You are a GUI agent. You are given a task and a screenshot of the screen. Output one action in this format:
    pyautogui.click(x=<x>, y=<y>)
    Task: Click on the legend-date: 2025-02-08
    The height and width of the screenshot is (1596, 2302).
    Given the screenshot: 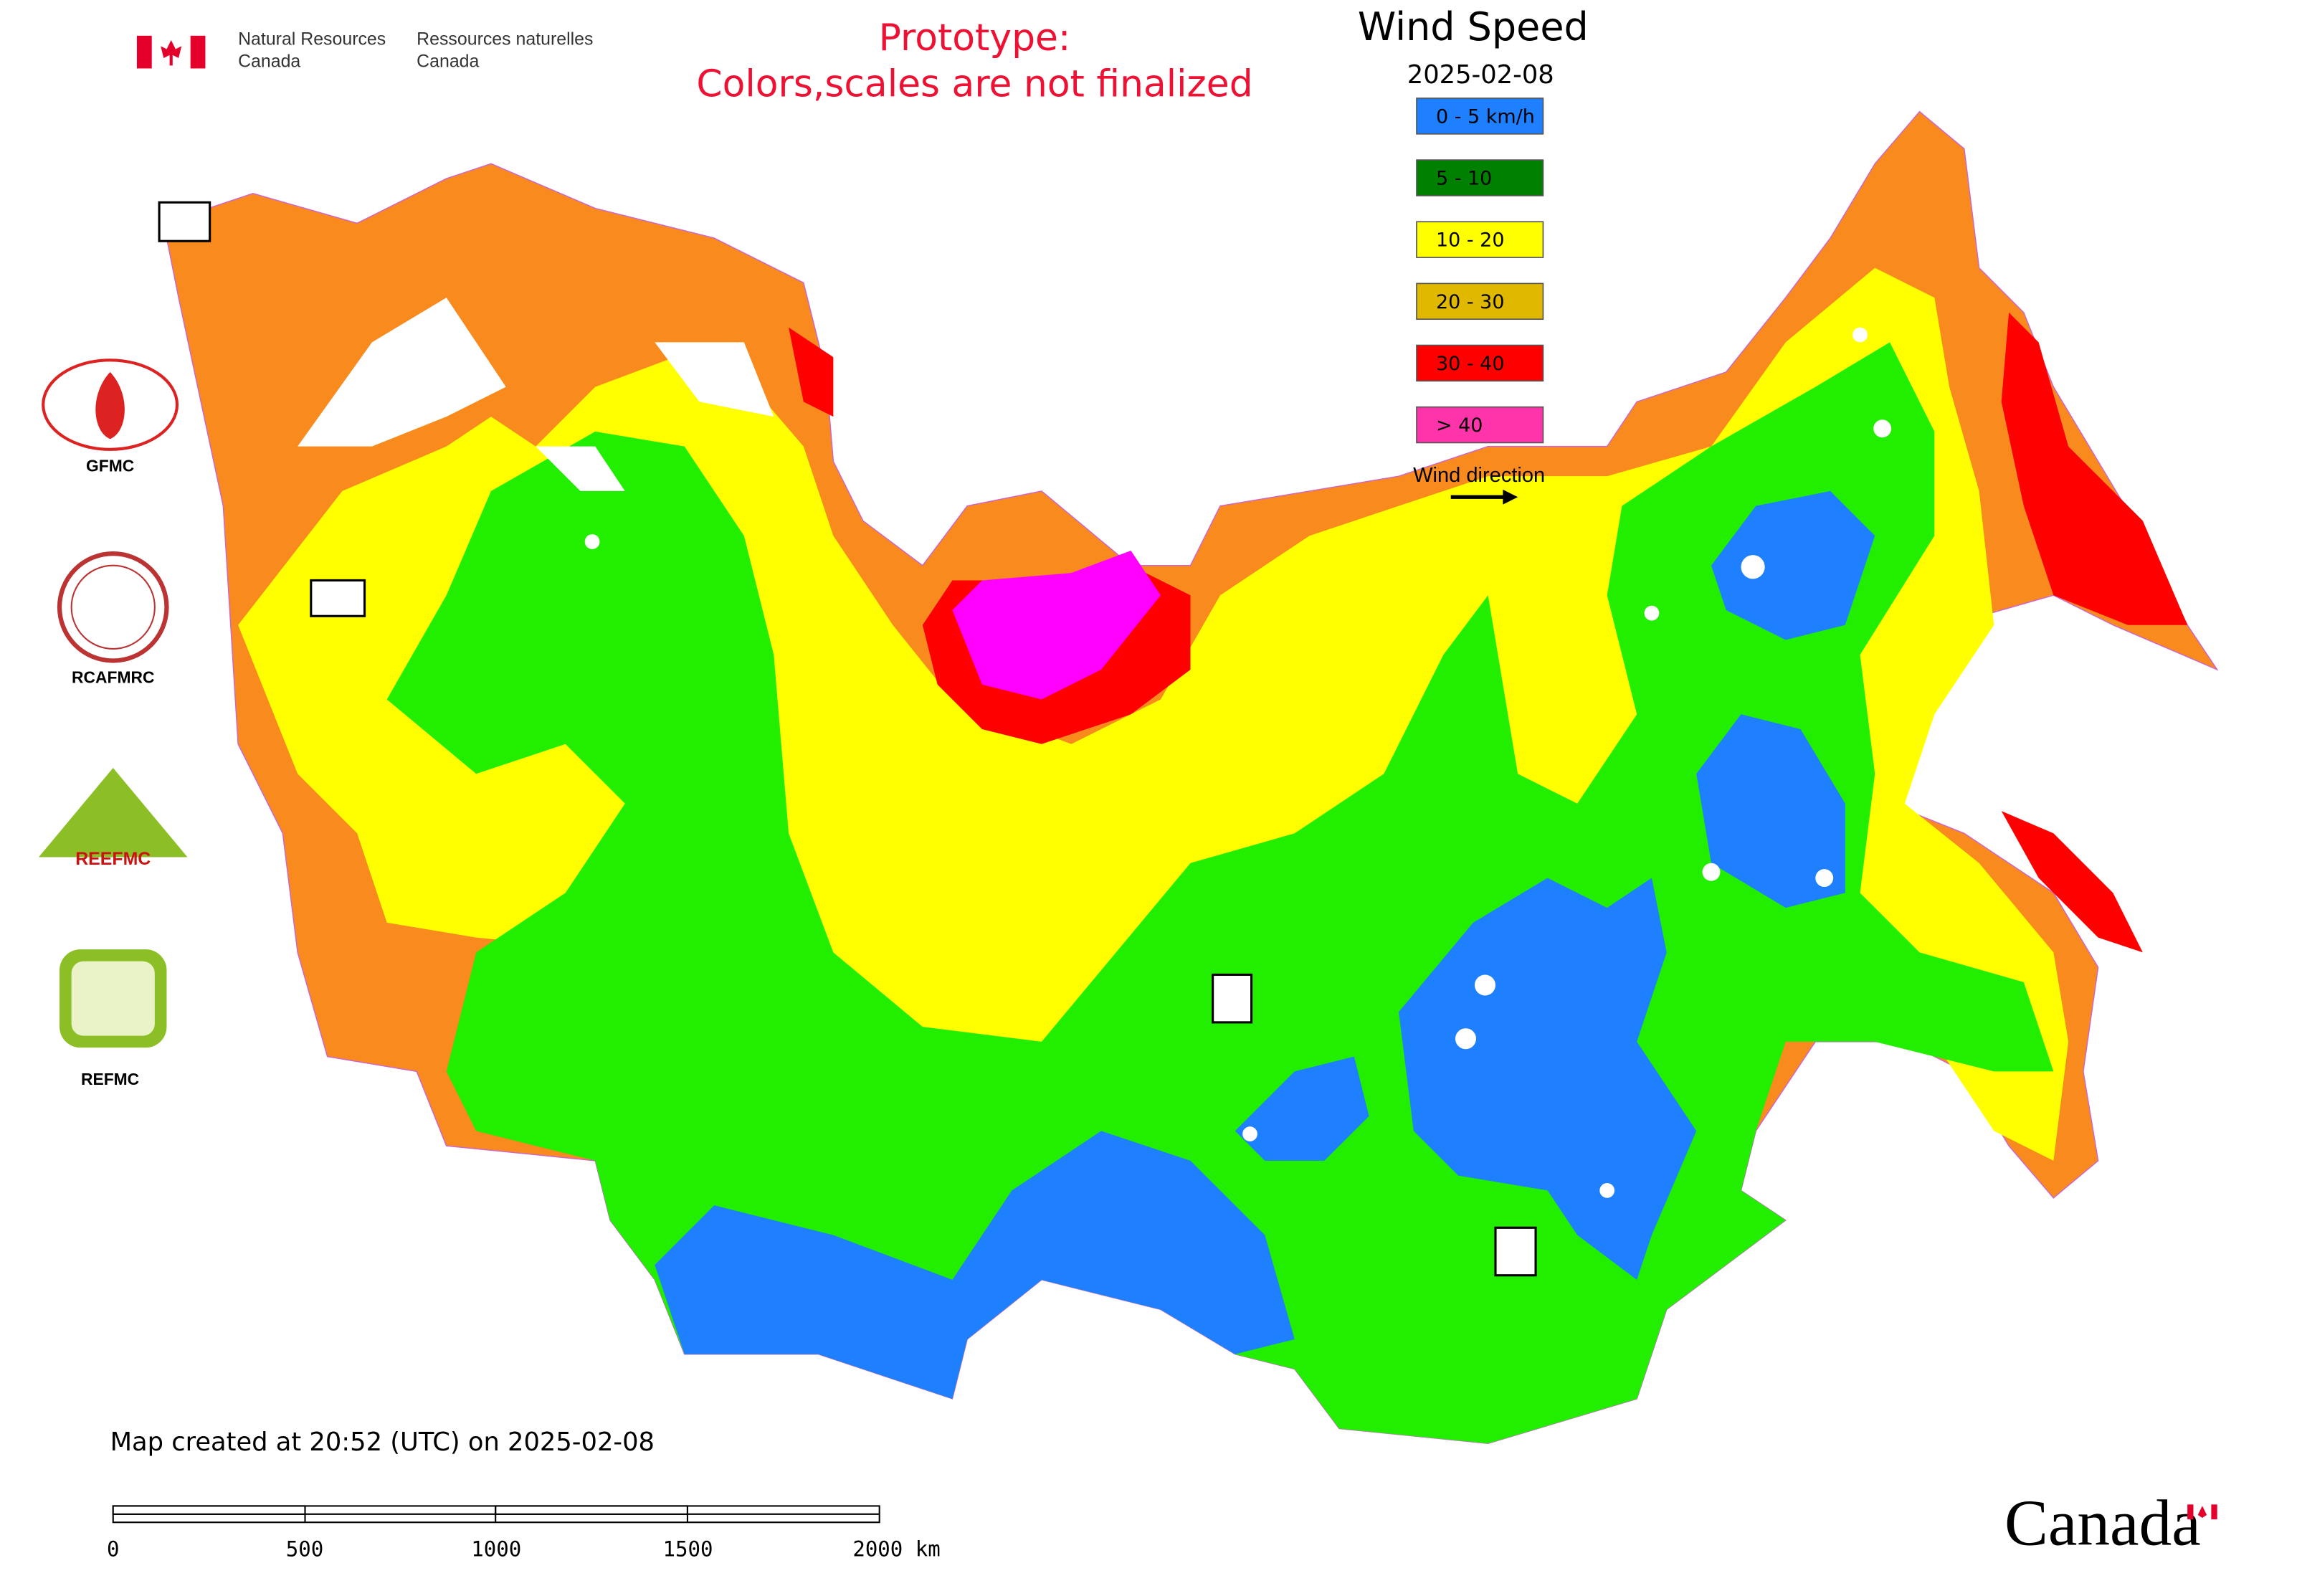 What is the action you would take?
    pyautogui.click(x=1481, y=75)
    